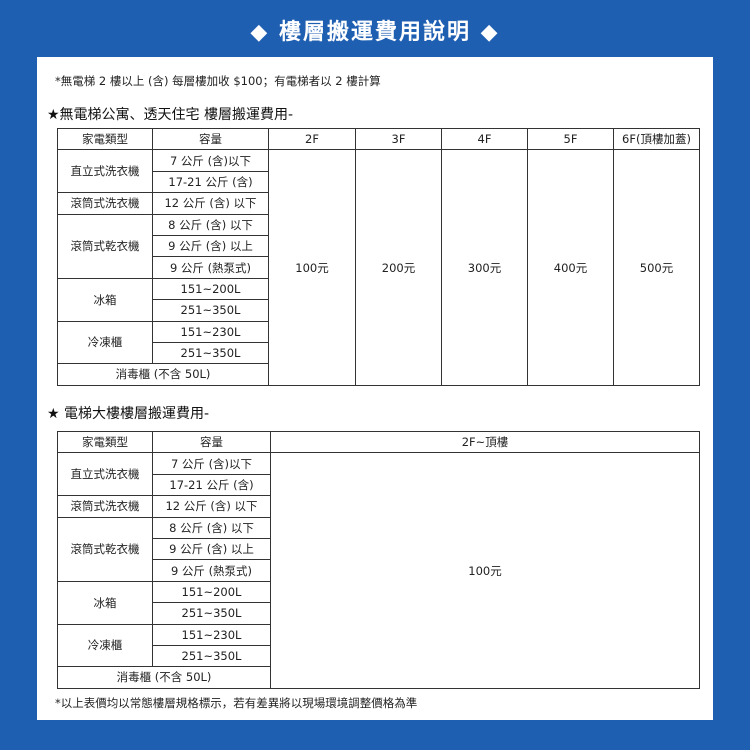  Describe the element at coordinates (398, 267) in the screenshot. I see `price: 200元` at that location.